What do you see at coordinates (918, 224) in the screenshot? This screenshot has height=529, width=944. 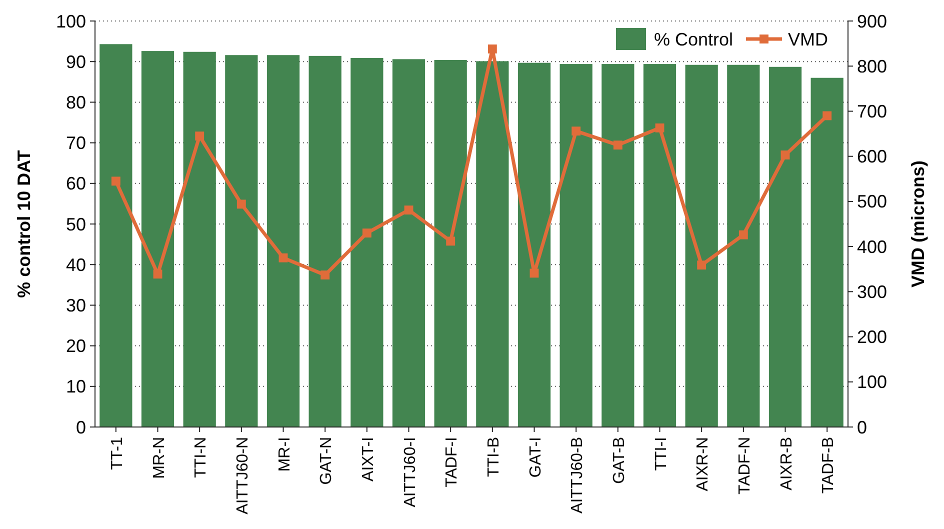 I see `y2-axis-title: VMD (microns)` at bounding box center [918, 224].